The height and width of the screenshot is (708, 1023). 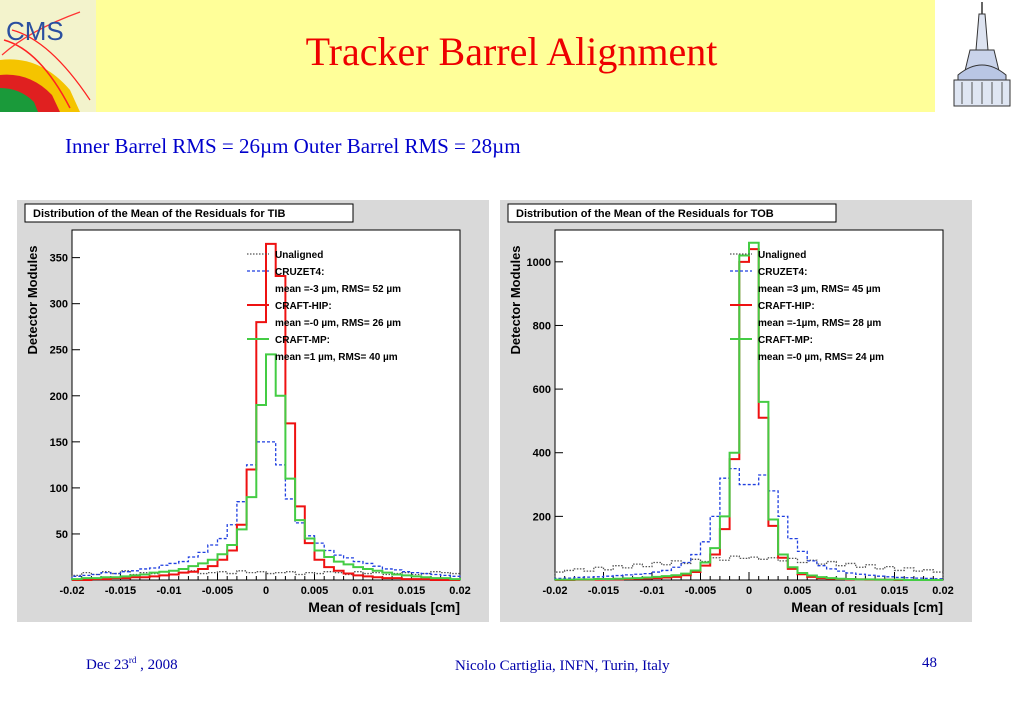 What do you see at coordinates (157, 665) in the screenshot?
I see `footer-date-suffix: , 2008` at bounding box center [157, 665].